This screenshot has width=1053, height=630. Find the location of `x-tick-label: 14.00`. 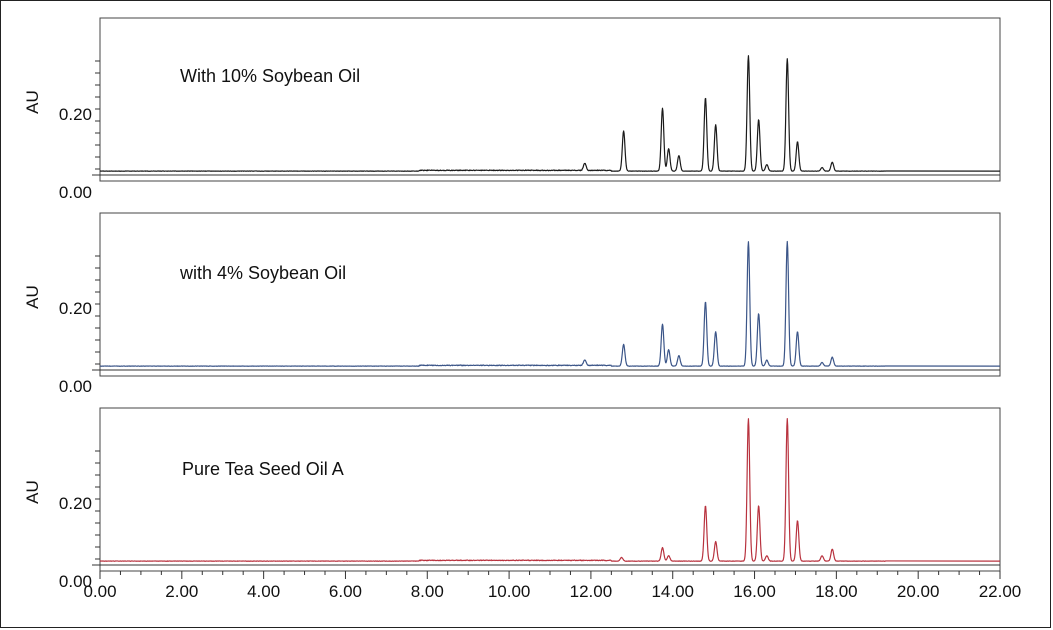

x-tick-label: 14.00 is located at coordinates (672, 591).